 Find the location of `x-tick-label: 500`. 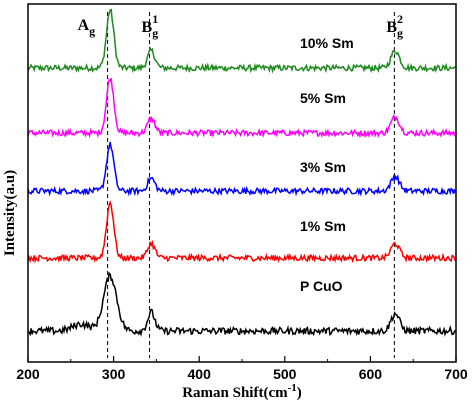

x-tick-label: 500 is located at coordinates (285, 374).